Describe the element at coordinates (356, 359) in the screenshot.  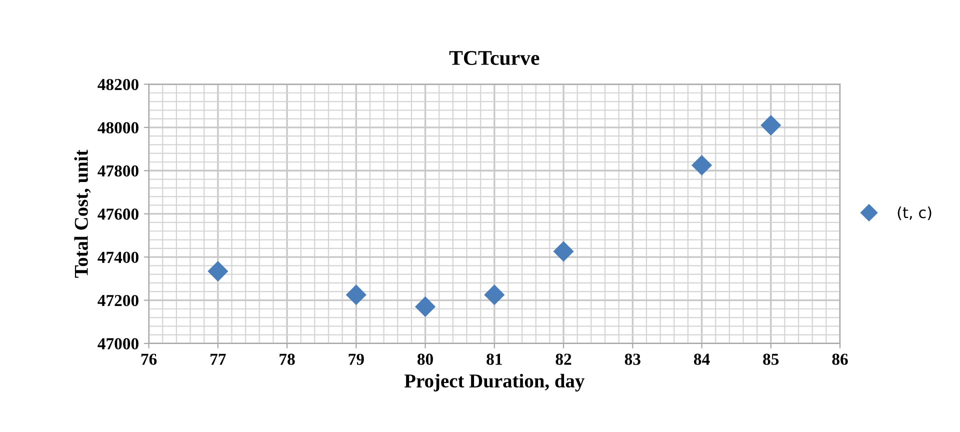
I see `x-tick-label: 79` at that location.